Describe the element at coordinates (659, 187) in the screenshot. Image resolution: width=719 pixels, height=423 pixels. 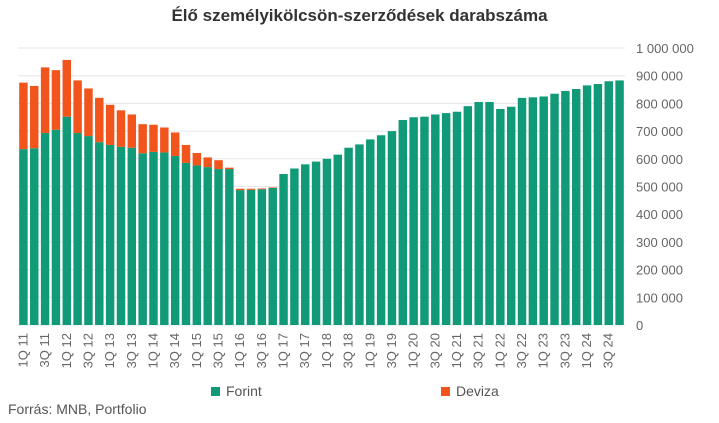
I see `y-tick-label: 500 000` at that location.